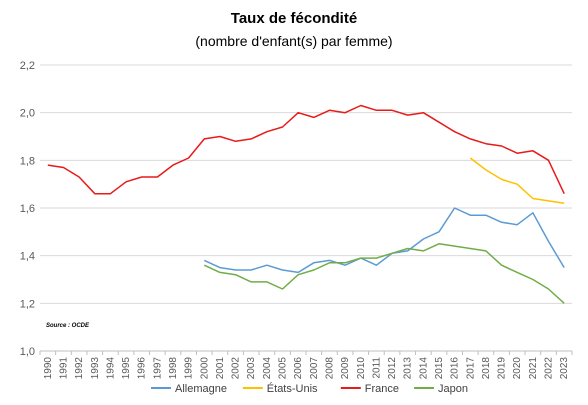 Image resolution: width=588 pixels, height=405 pixels. I want to click on source-note: Source : OCDE, so click(68, 326).